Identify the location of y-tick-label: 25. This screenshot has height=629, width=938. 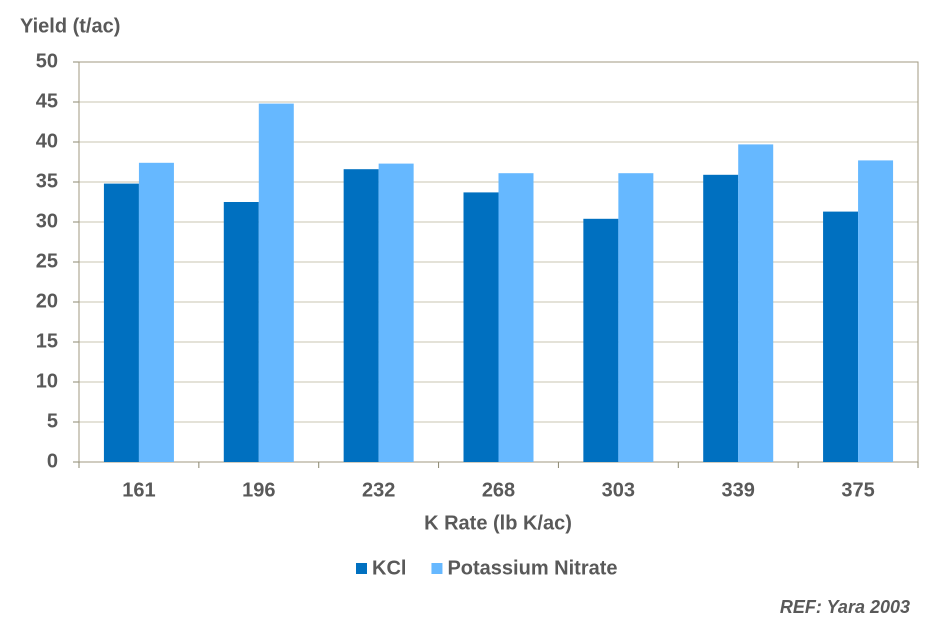
(47, 261).